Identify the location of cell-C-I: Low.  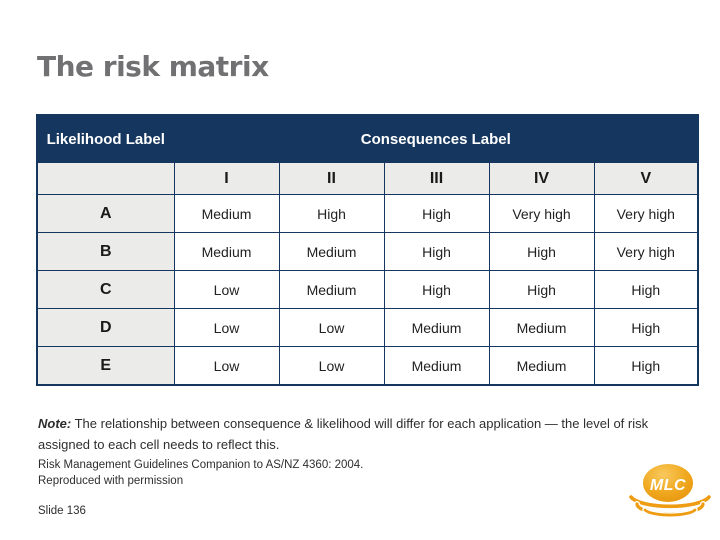
(226, 289).